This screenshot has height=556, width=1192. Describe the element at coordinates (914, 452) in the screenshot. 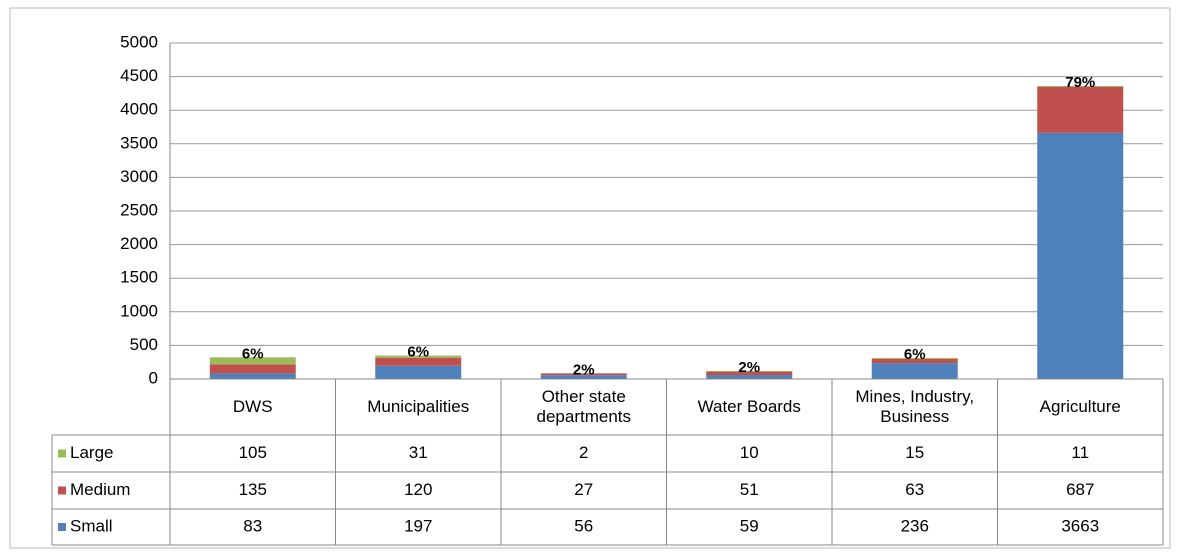

I see `table-cell: 15` at that location.